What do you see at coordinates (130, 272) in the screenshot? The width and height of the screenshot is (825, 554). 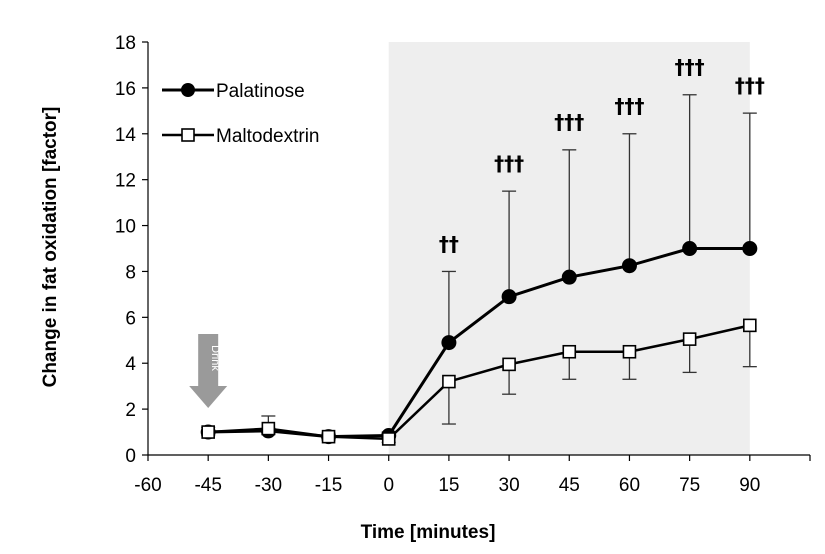 I see `y-tick-label: 8` at bounding box center [130, 272].